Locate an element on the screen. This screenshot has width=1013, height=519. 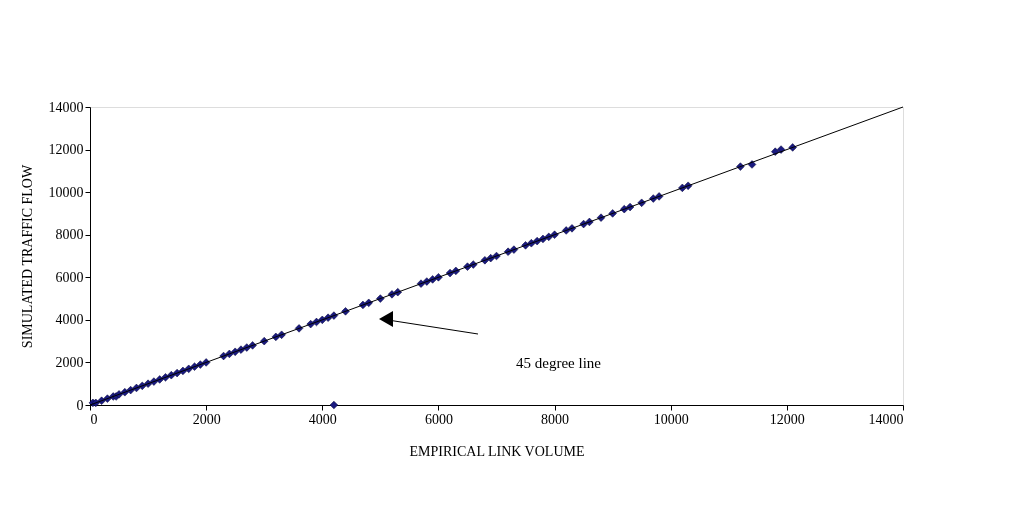
x-tick-label: 10000 is located at coordinates (671, 419).